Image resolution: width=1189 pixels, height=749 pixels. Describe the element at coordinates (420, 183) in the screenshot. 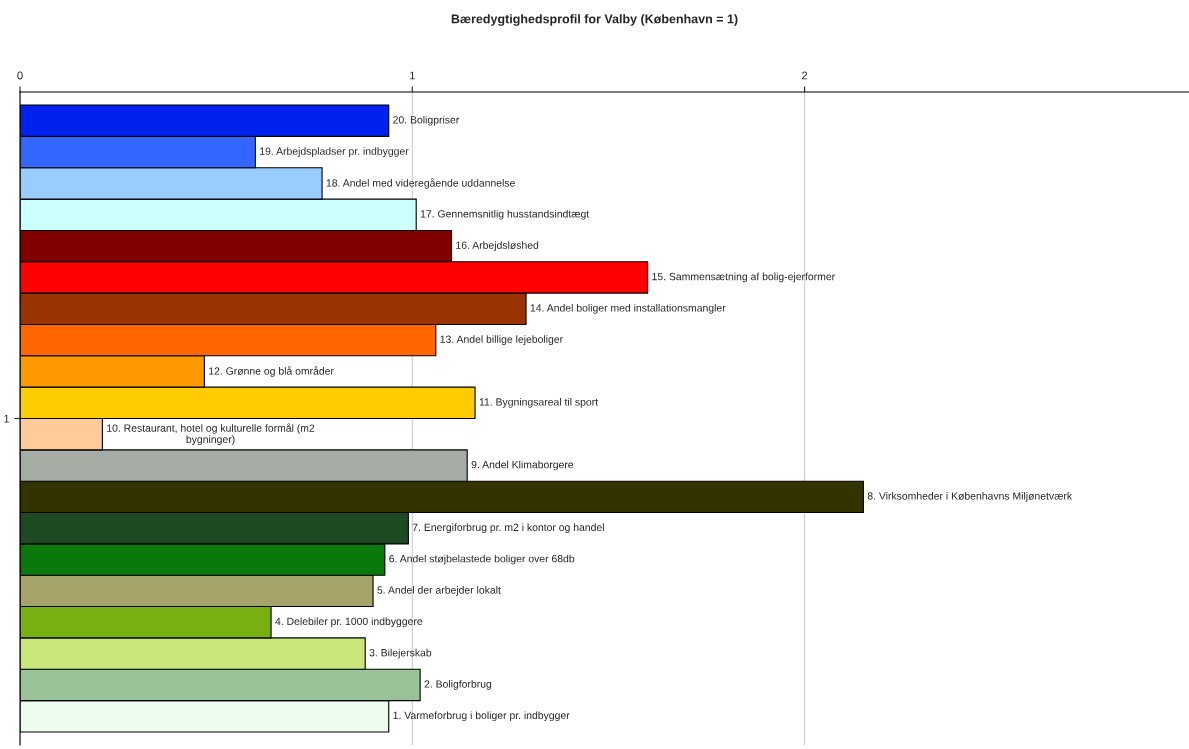

I see `series-label: 18. Andel med videregående uddannelse` at that location.